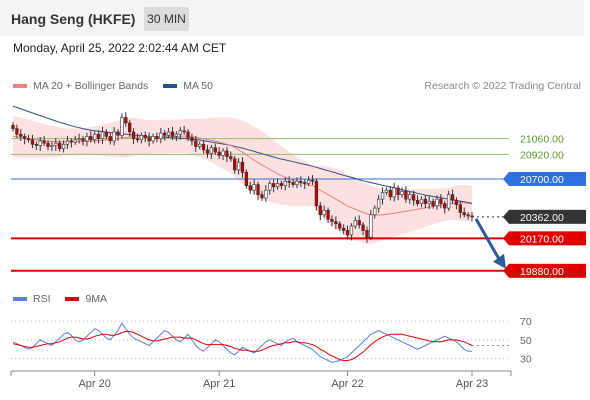  Describe the element at coordinates (198, 86) in the screenshot. I see `ma50-legend-label: MA 50` at that location.